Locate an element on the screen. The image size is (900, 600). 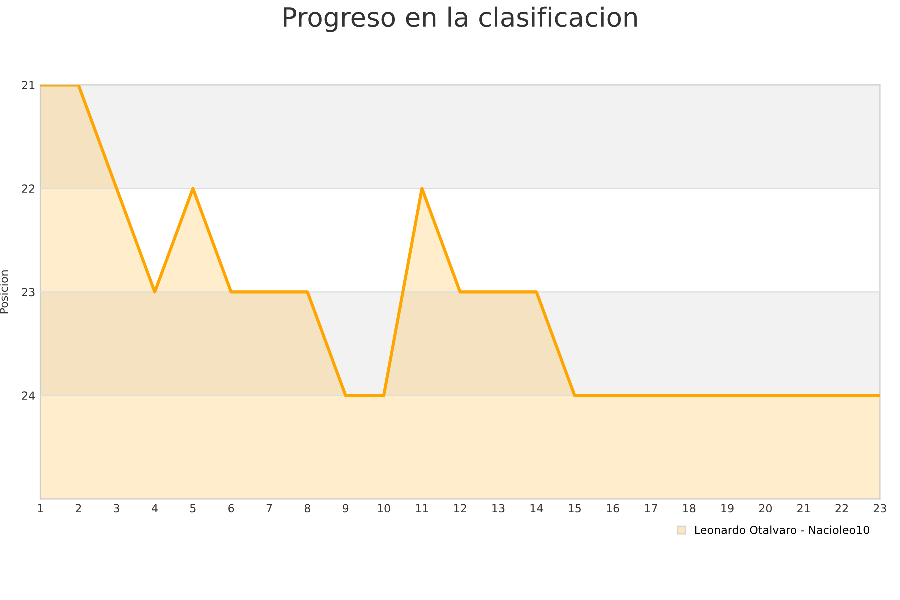
x-tick-label: 18 is located at coordinates (690, 508).